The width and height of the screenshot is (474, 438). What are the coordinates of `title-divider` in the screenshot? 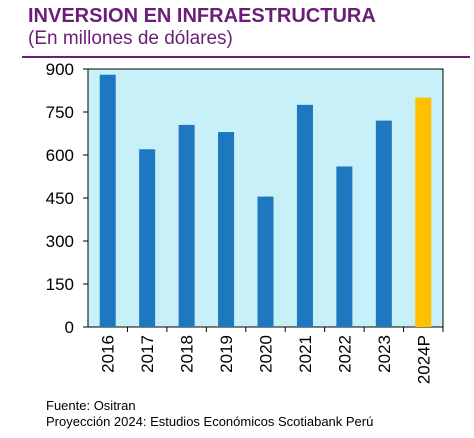 It's located at (246, 57).